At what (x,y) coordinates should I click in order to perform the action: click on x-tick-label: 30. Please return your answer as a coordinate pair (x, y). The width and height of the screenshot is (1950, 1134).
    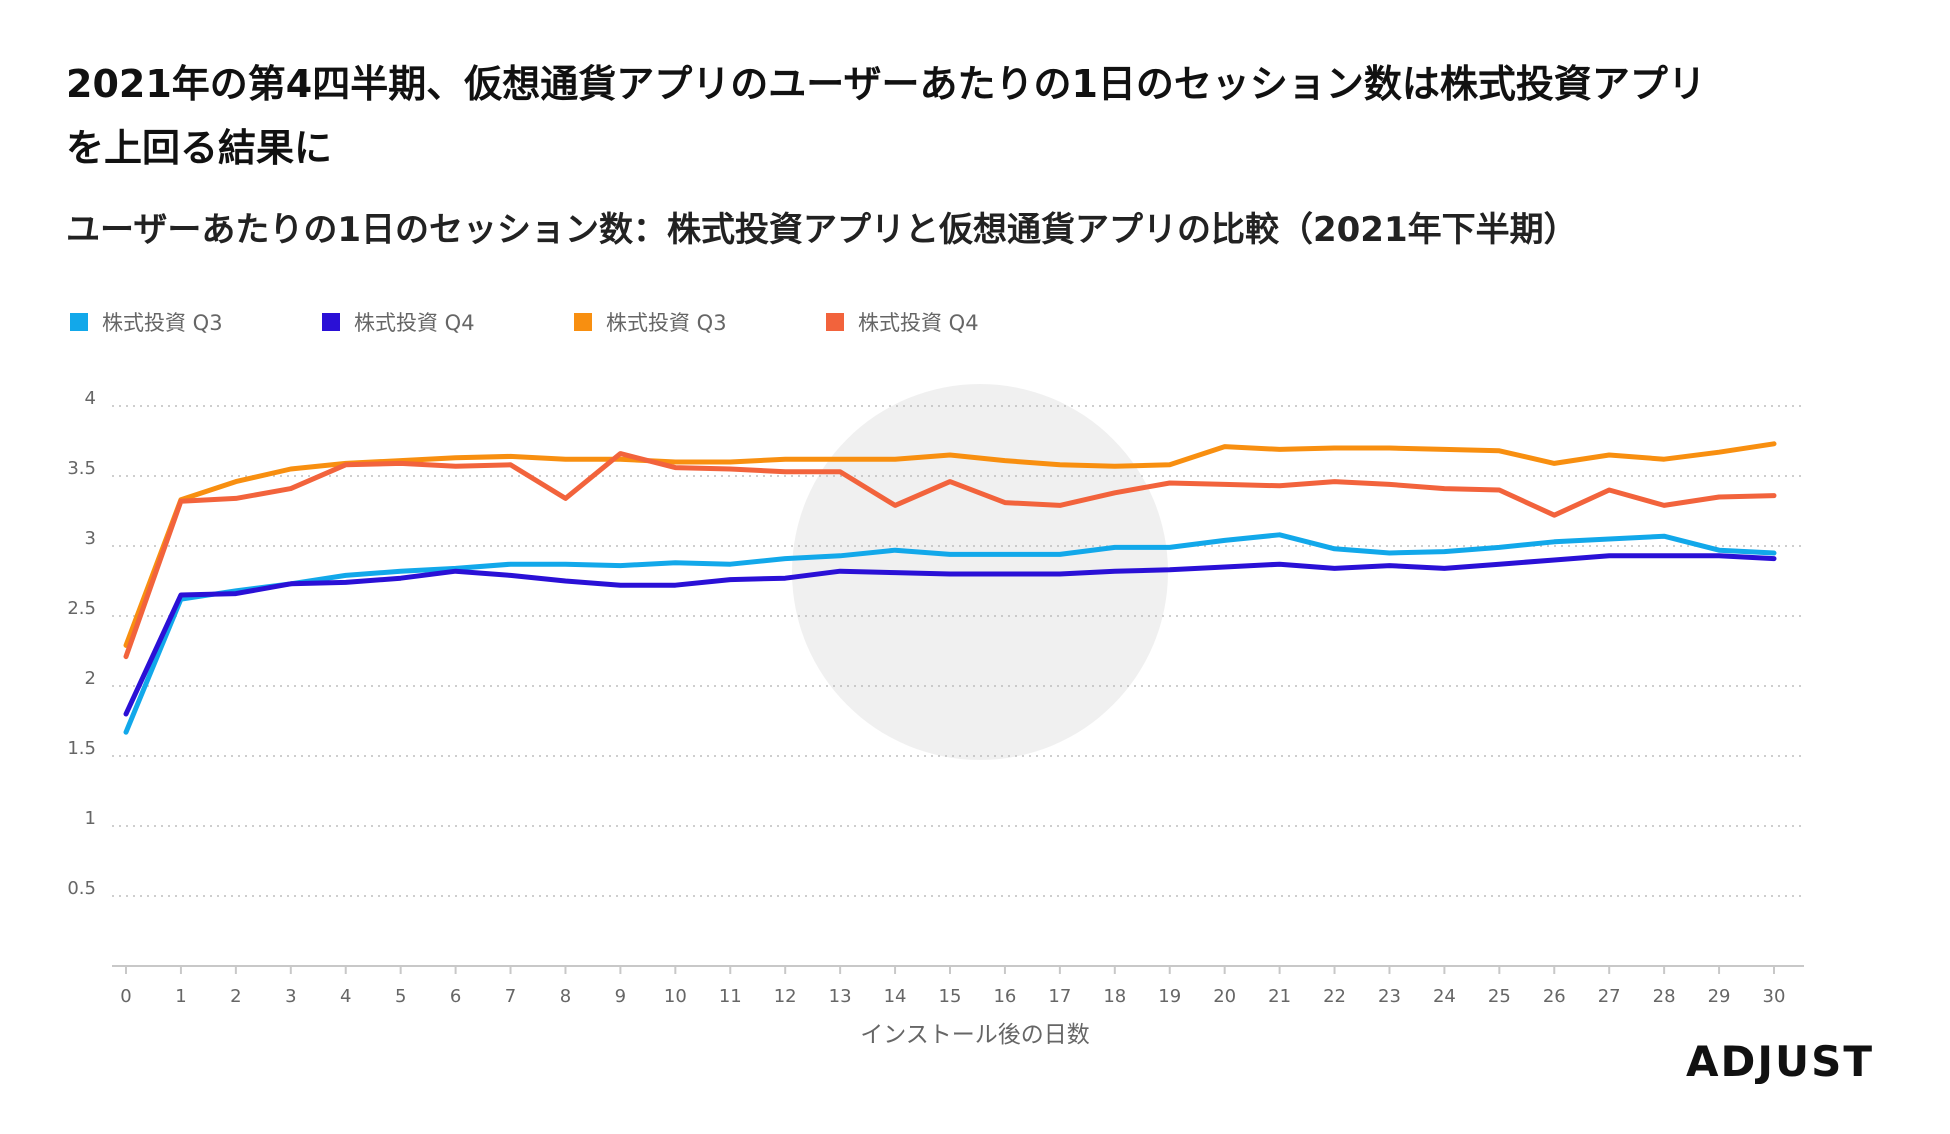
    Looking at the image, I should click on (1774, 996).